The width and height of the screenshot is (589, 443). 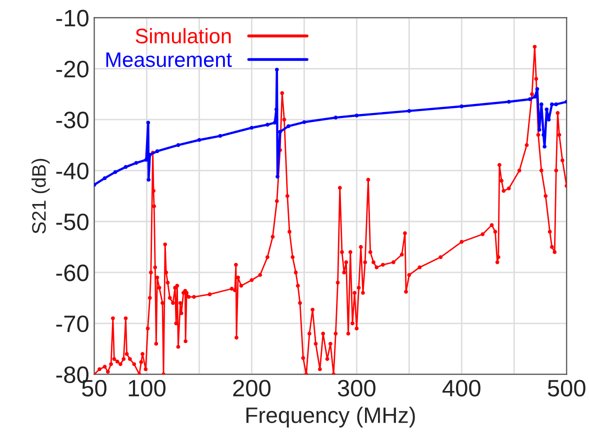 What do you see at coordinates (72, 171) in the screenshot?
I see `y-tick-label: -40` at bounding box center [72, 171].